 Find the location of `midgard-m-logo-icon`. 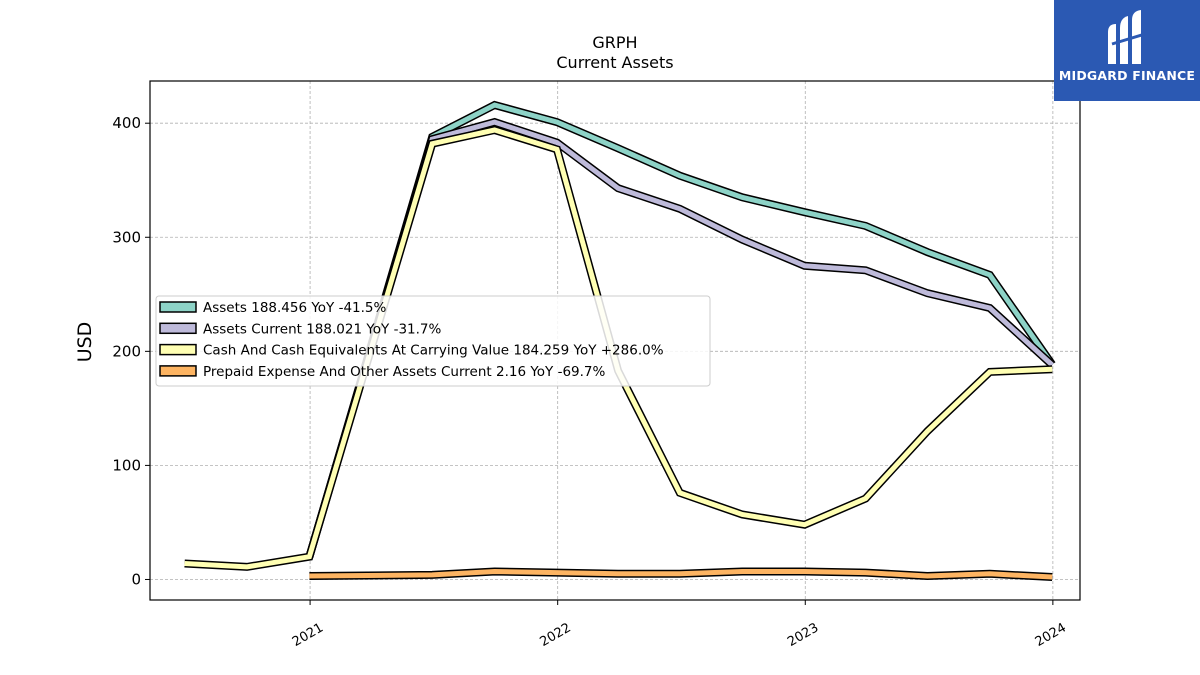

midgard-m-logo-icon is located at coordinates (1127, 37).